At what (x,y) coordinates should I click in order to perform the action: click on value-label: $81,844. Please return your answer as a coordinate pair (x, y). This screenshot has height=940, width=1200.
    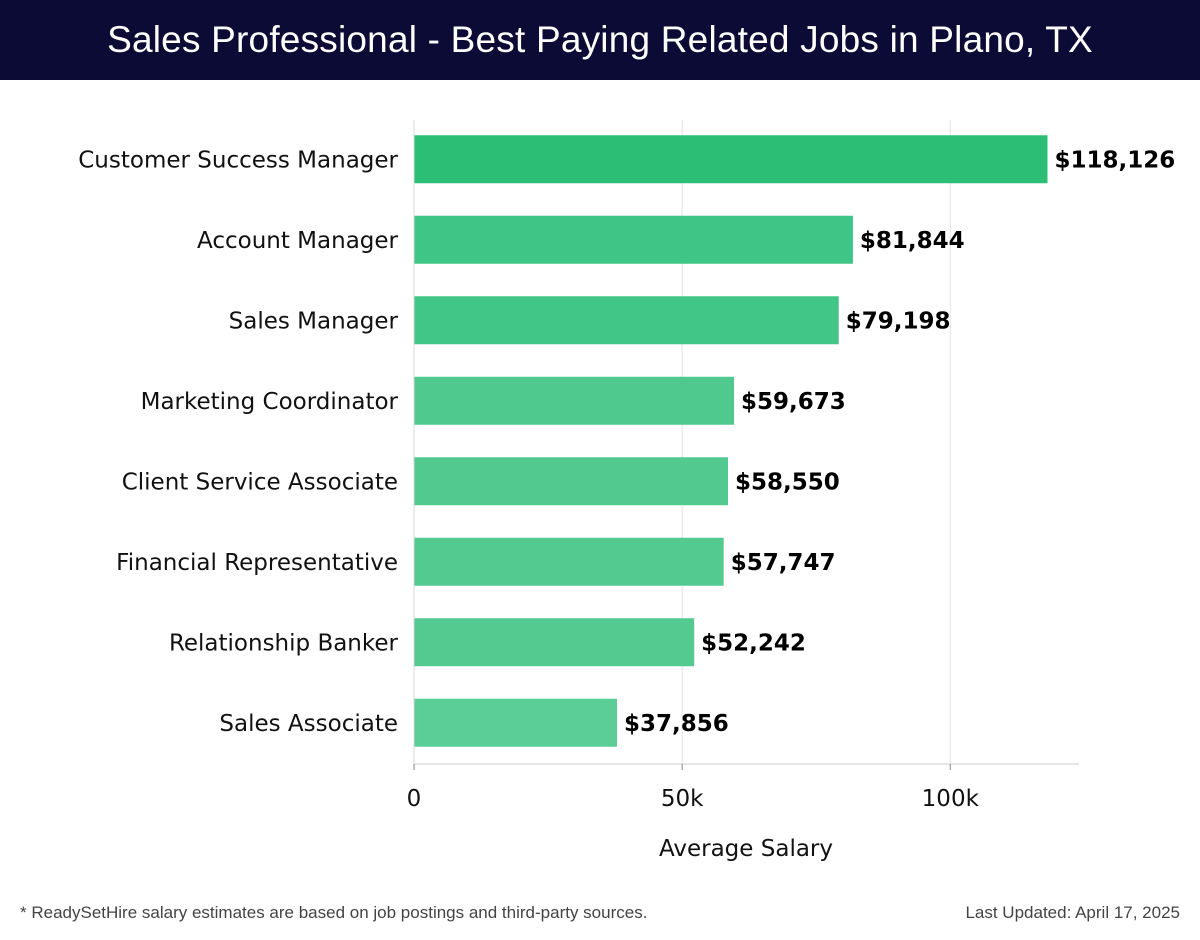
    Looking at the image, I should click on (912, 241).